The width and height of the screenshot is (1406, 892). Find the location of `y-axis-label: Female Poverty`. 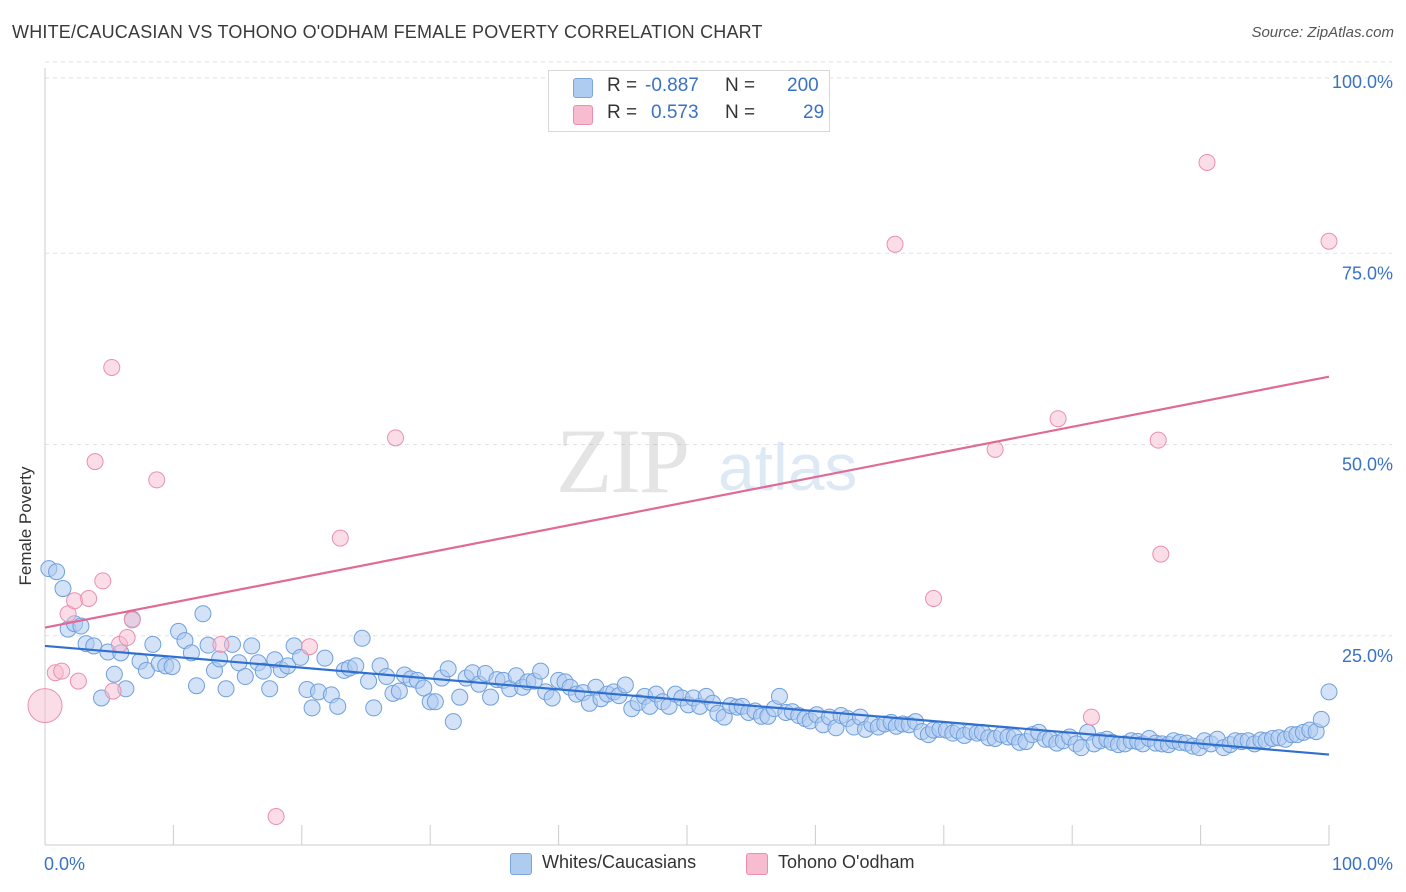

y-axis-label: Female Poverty is located at coordinates (25, 526).